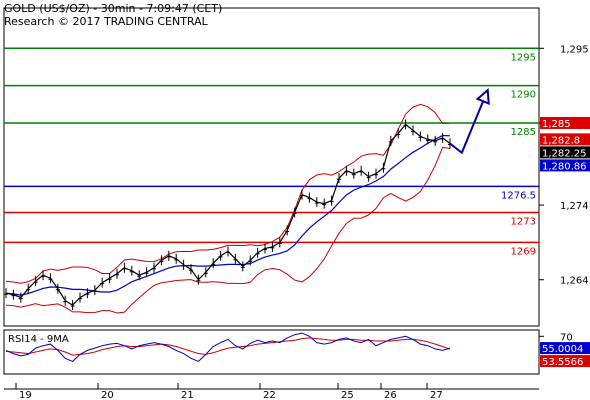  I want to click on chart-subtitle: Research © 2017 TRADING CENTRAL, so click(106, 21).